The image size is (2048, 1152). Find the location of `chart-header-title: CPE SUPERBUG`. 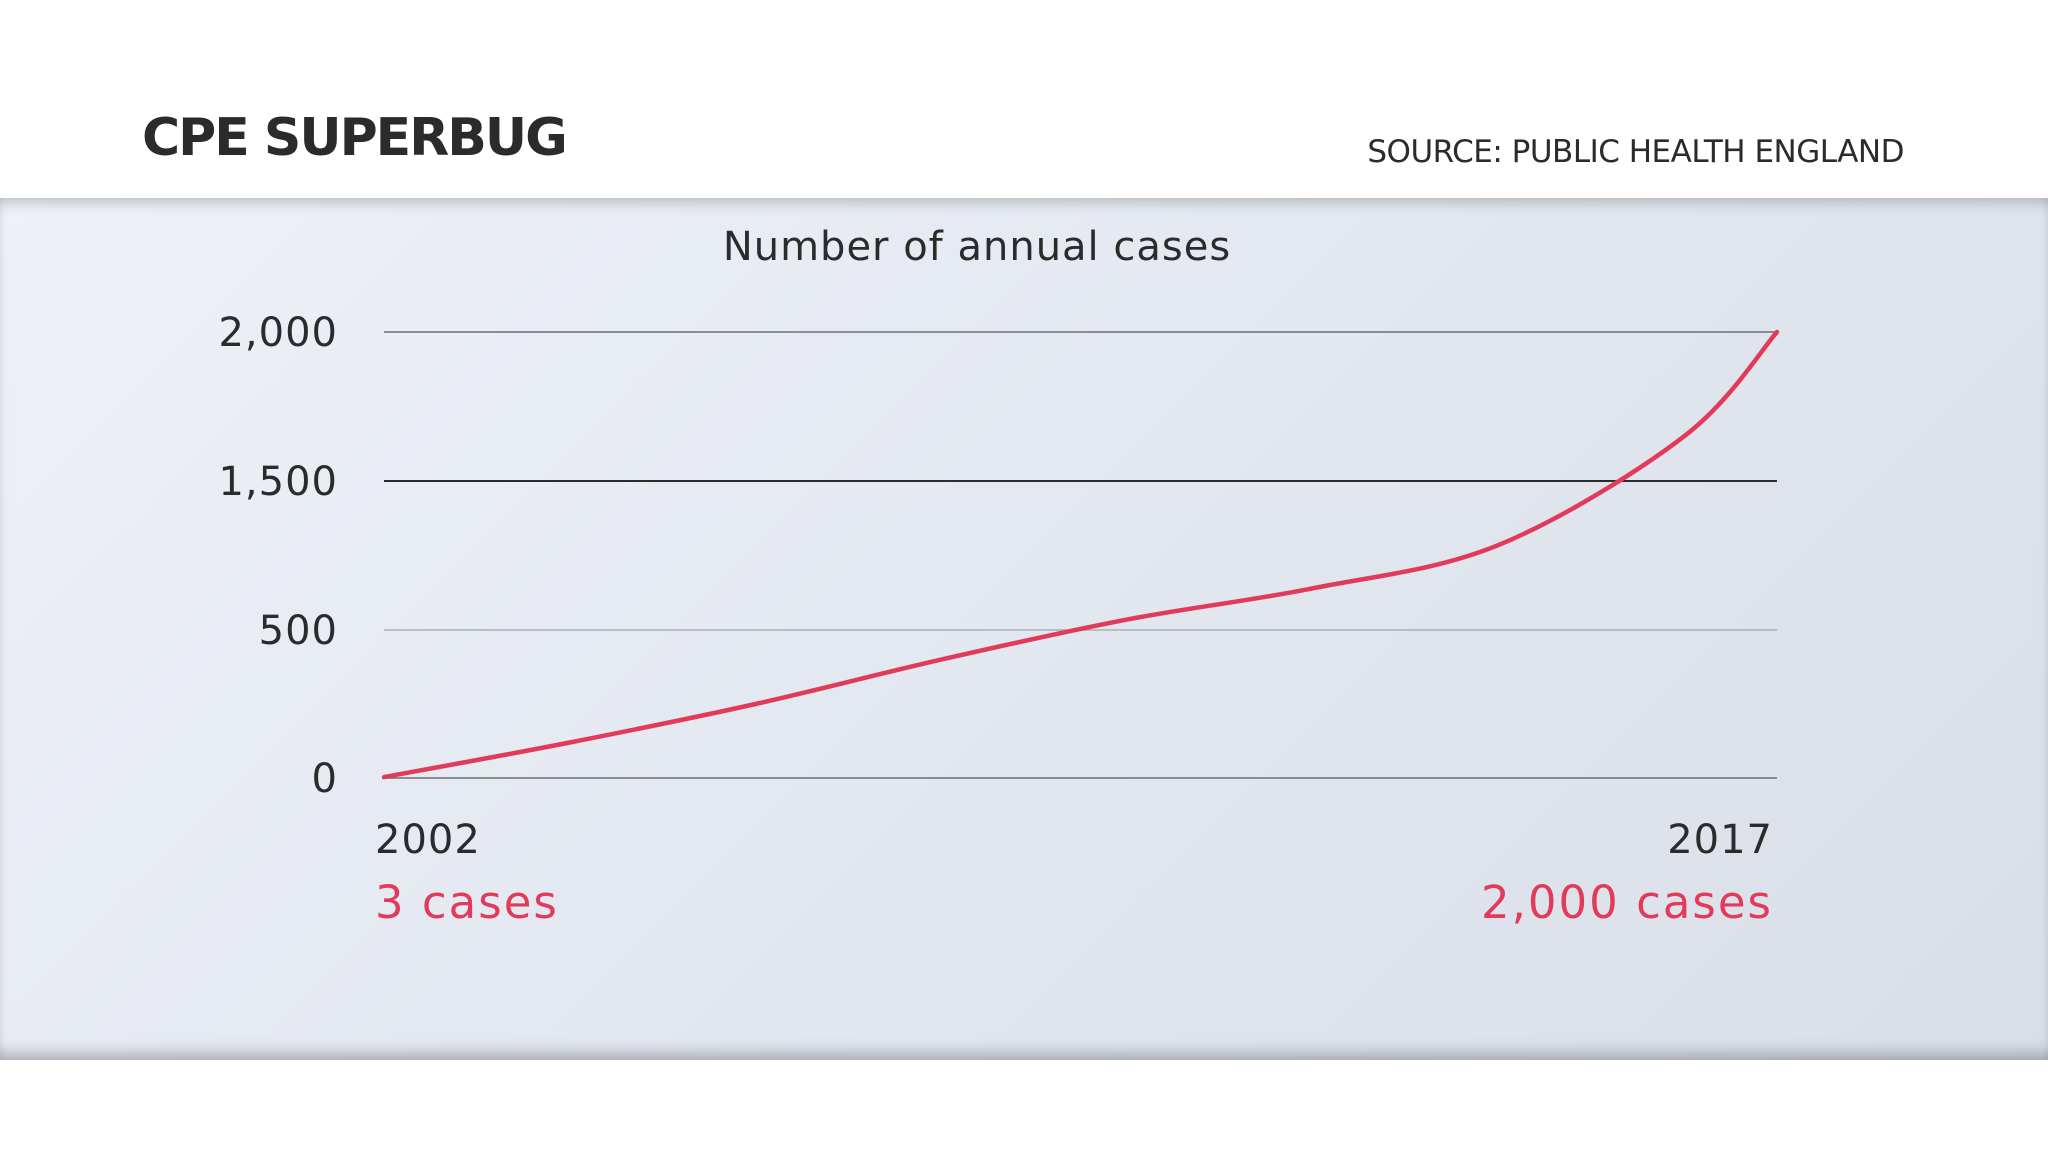

chart-header-title: CPE SUPERBUG is located at coordinates (355, 138).